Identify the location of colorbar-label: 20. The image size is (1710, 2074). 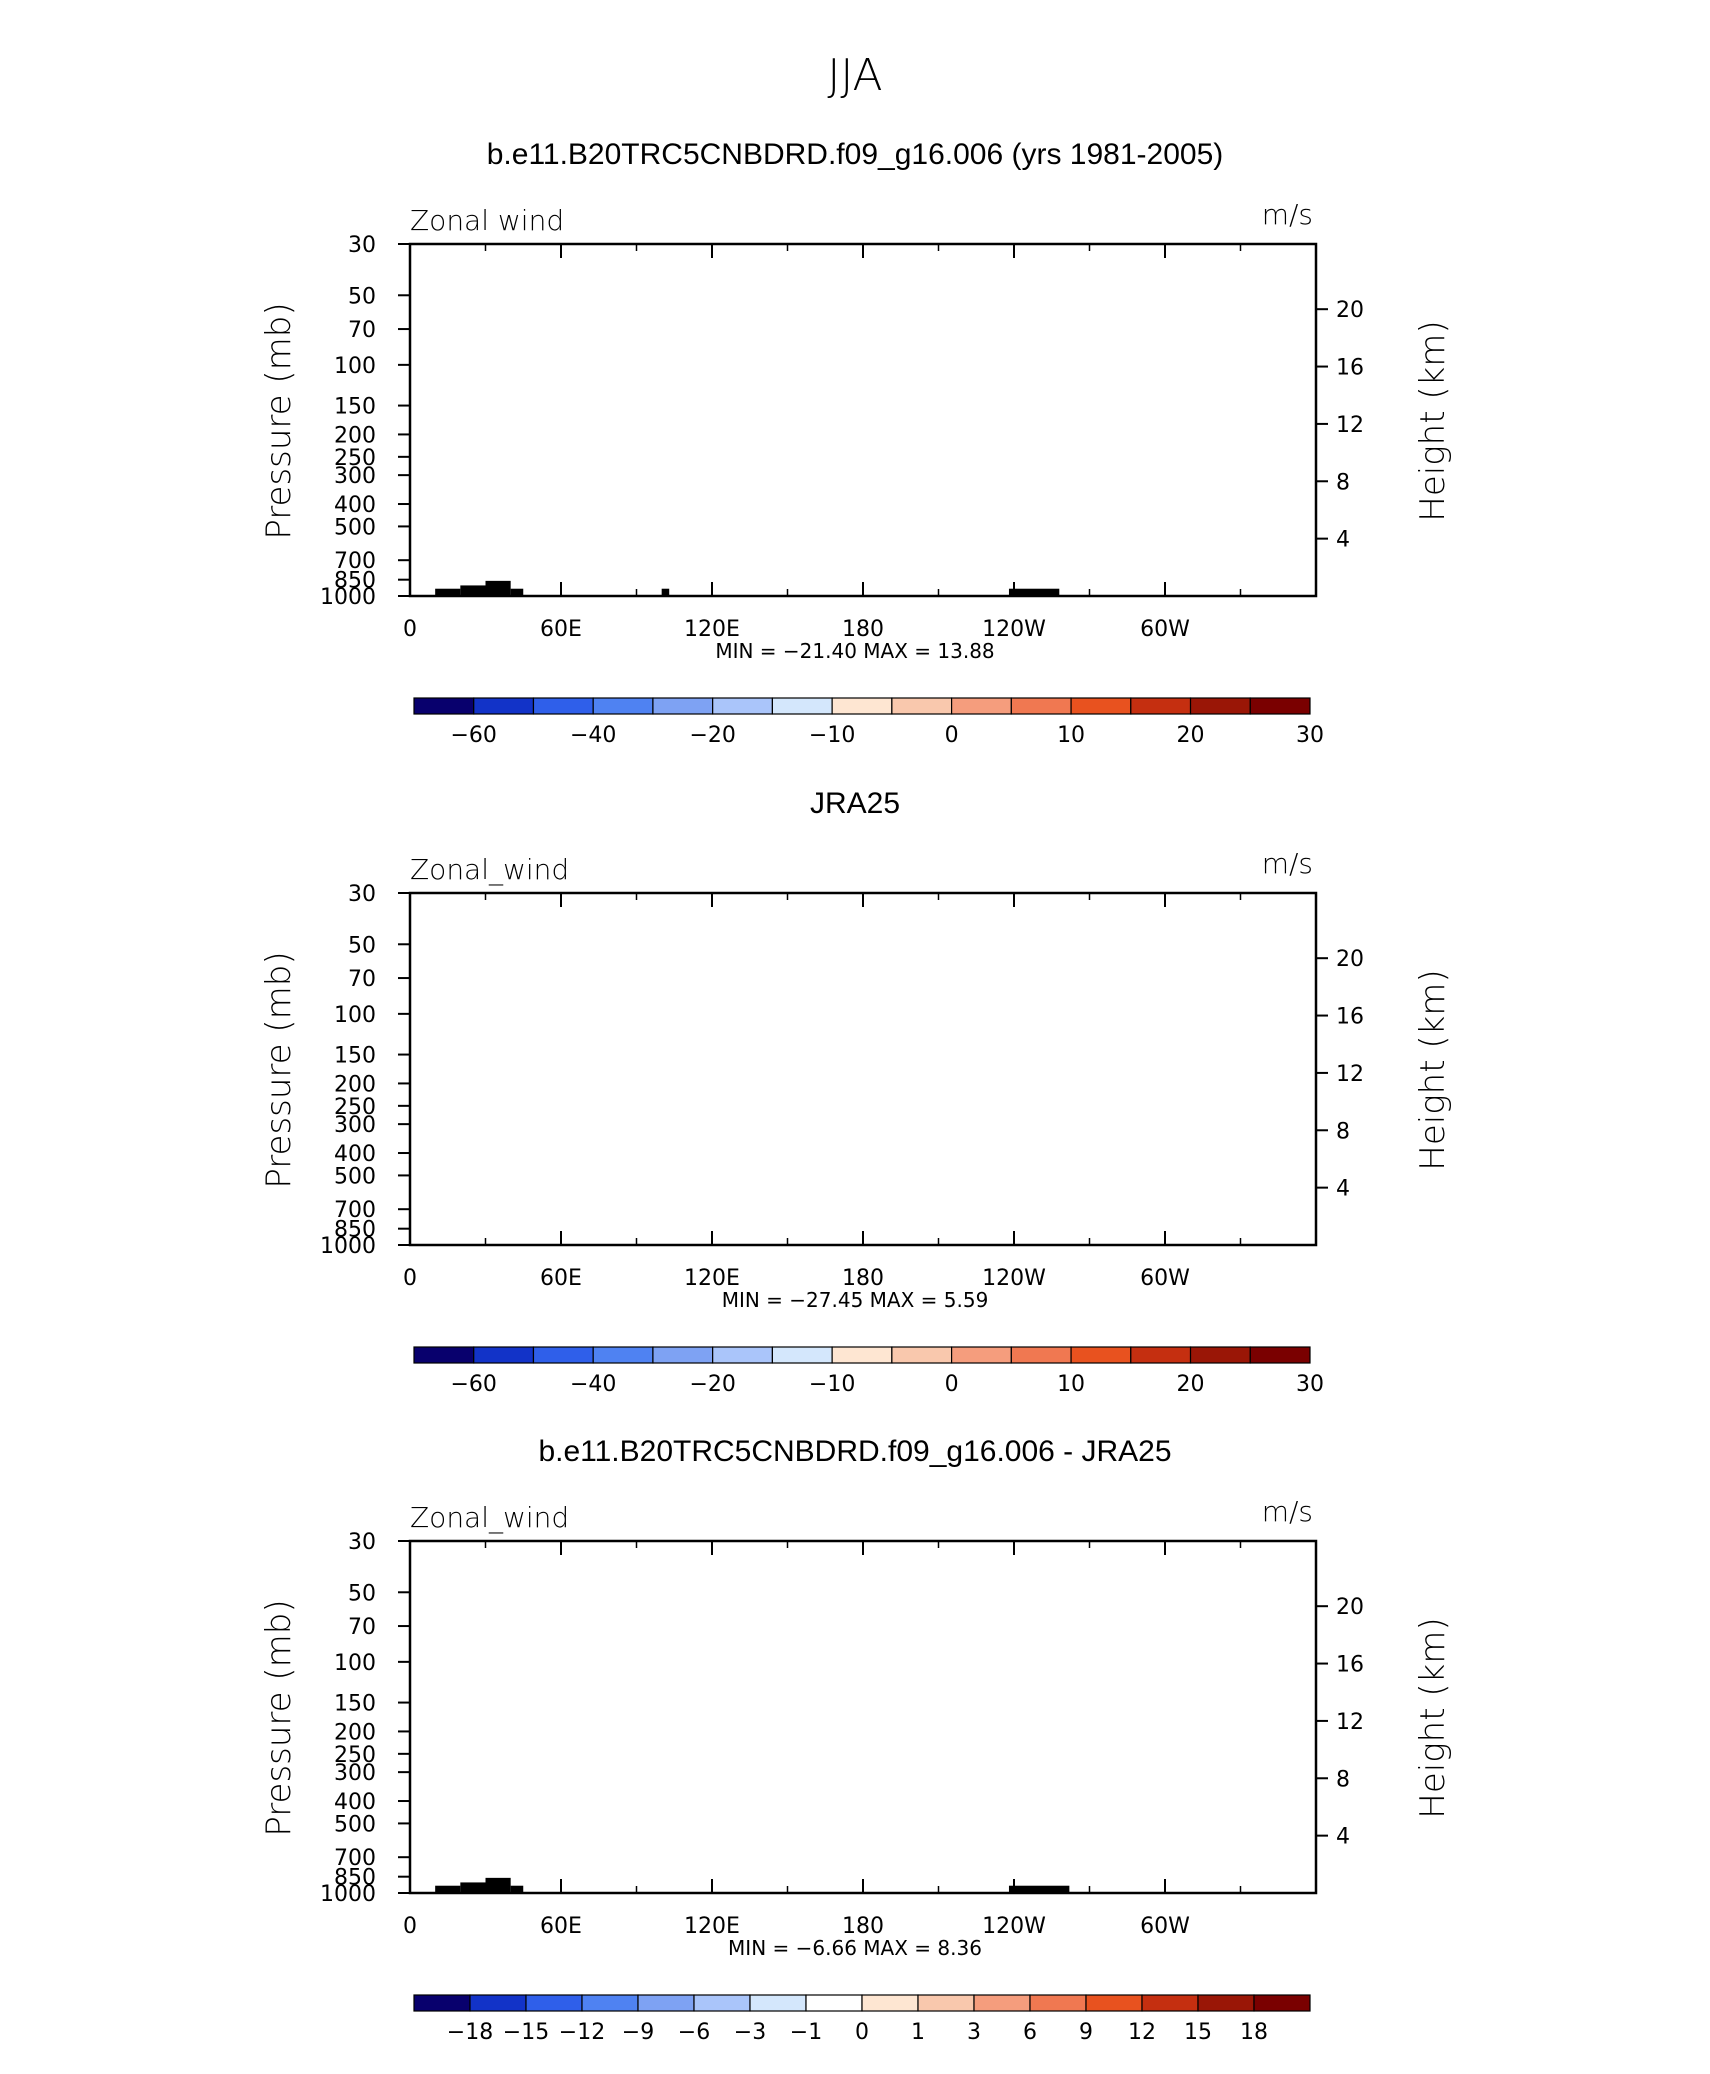
(1191, 735).